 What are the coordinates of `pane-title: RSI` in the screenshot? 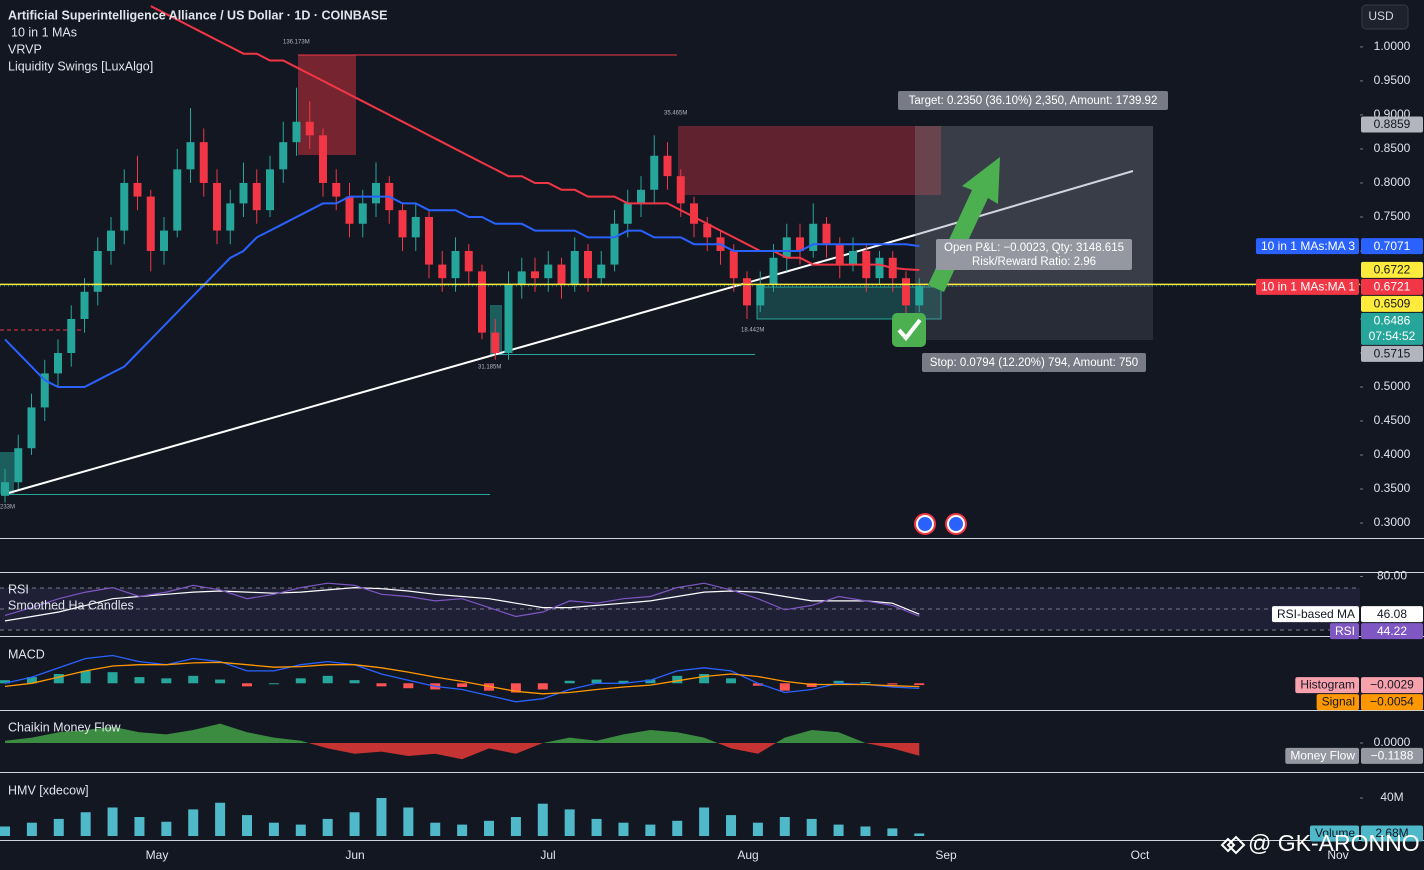 It's located at (18, 589).